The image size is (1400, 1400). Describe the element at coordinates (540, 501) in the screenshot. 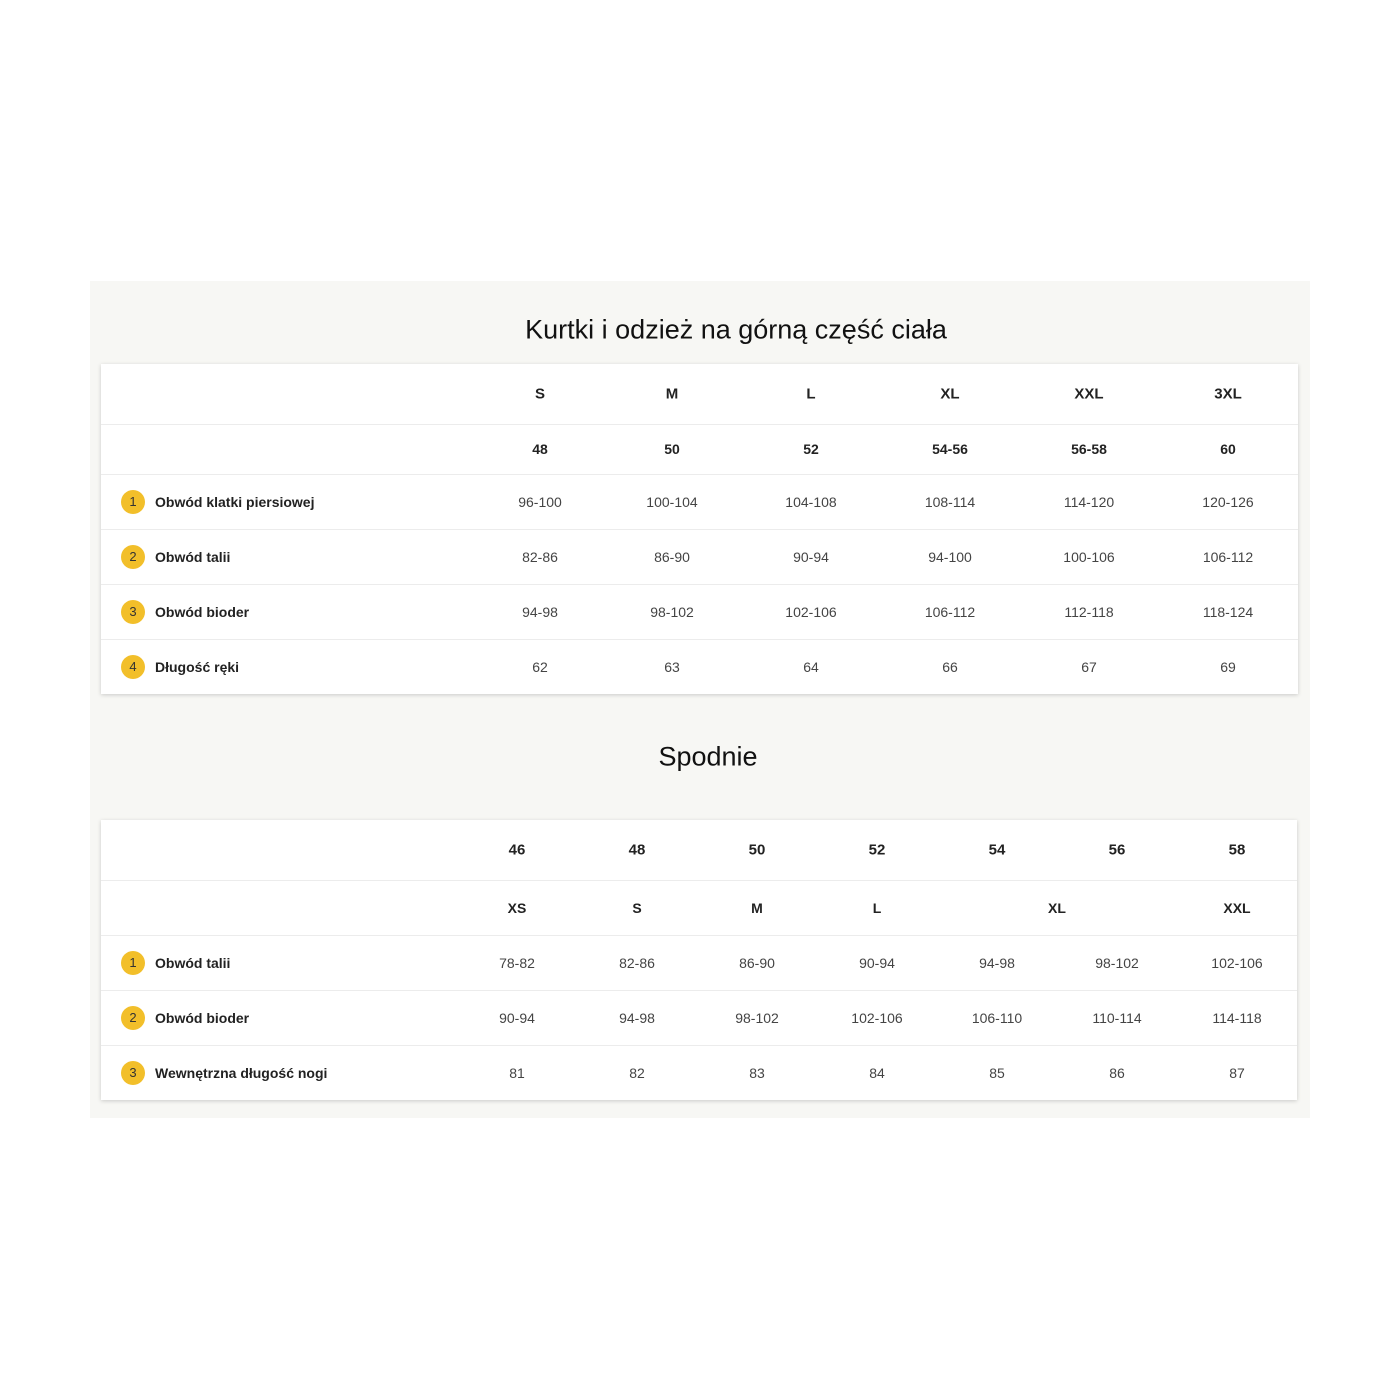

I see `size-value: 96-100` at that location.